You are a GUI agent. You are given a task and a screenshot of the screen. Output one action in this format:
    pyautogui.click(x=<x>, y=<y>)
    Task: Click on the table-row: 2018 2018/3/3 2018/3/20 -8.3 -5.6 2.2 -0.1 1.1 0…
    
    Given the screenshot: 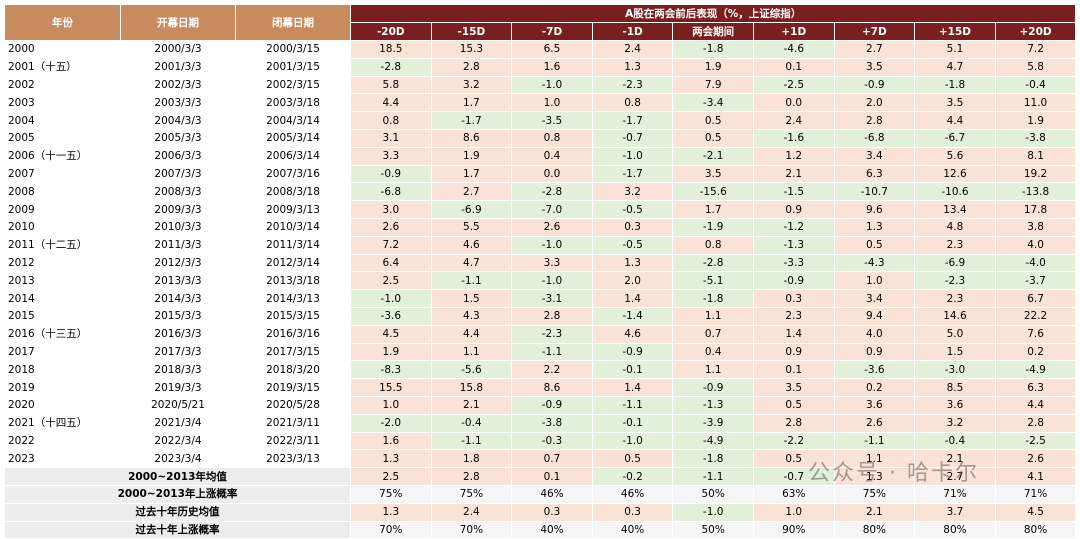 What is the action you would take?
    pyautogui.click(x=540, y=370)
    